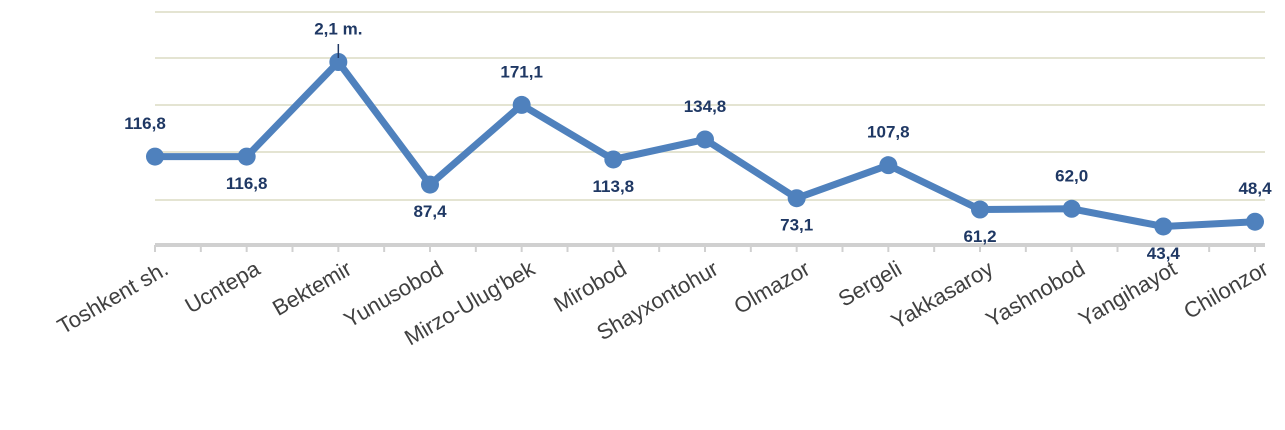 The width and height of the screenshot is (1285, 430). Describe the element at coordinates (1127, 294) in the screenshot. I see `x-tick-label: Yangihayot` at that location.